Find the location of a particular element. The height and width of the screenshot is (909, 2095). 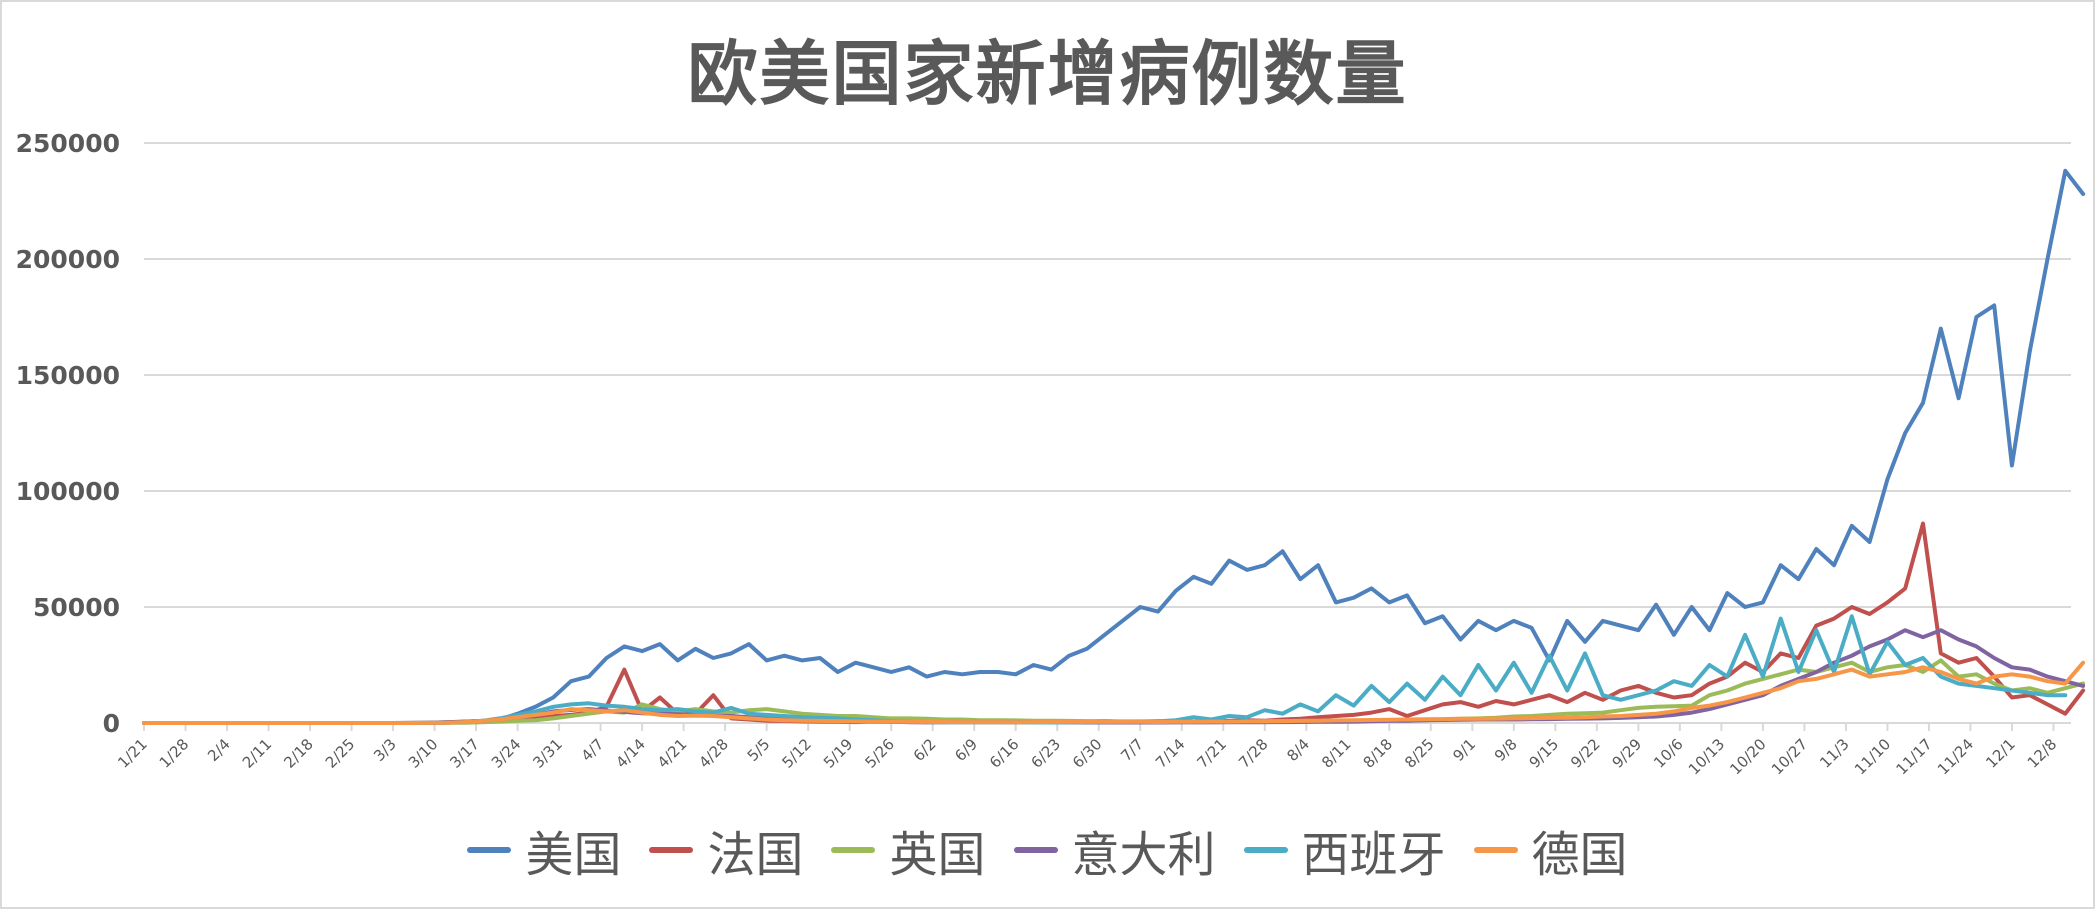

x-tick-label: 9/15 is located at coordinates (1544, 753).